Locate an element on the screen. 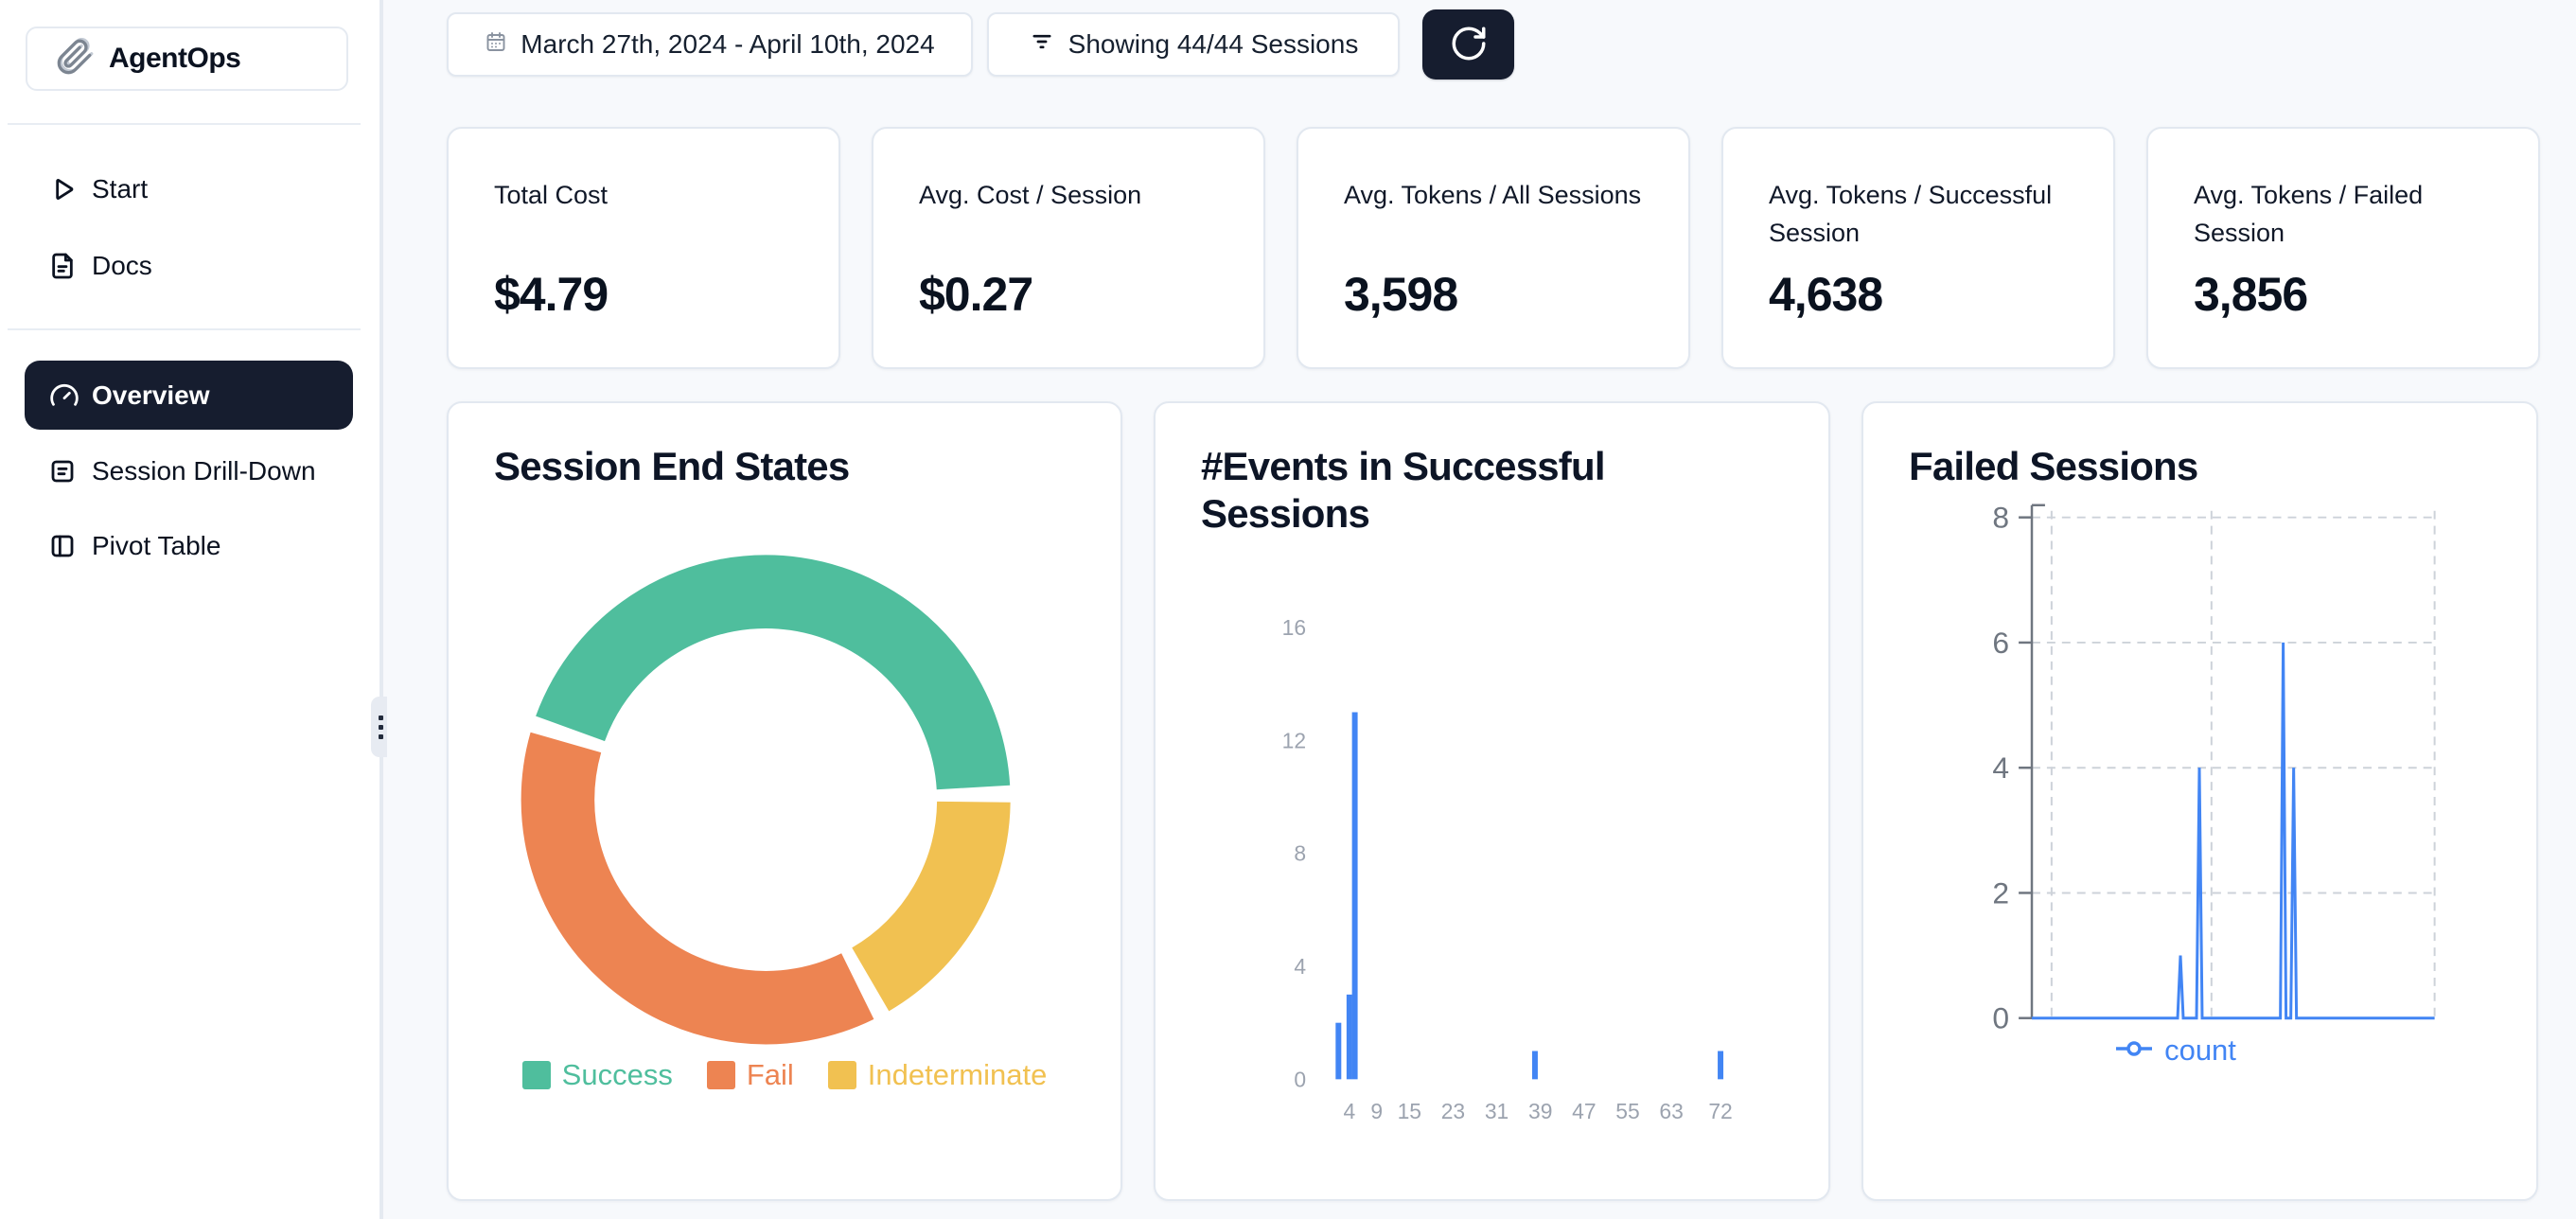 This screenshot has height=1219, width=2576. sidebar-item-session-drill-down: Session Drill-Down is located at coordinates (191, 471).